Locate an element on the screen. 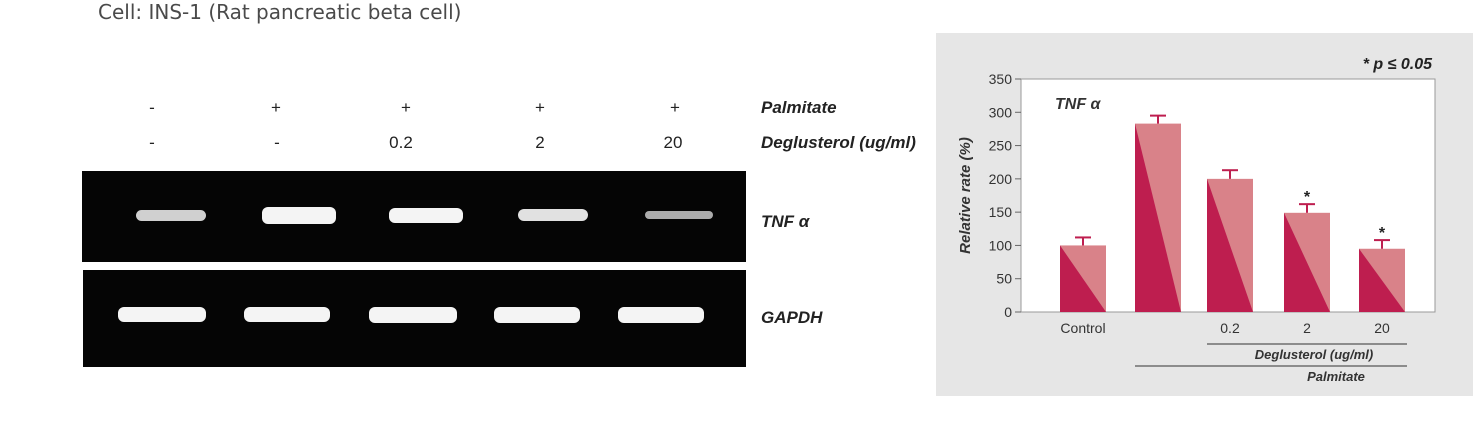  palmitate-label: Palmitate is located at coordinates (799, 107).